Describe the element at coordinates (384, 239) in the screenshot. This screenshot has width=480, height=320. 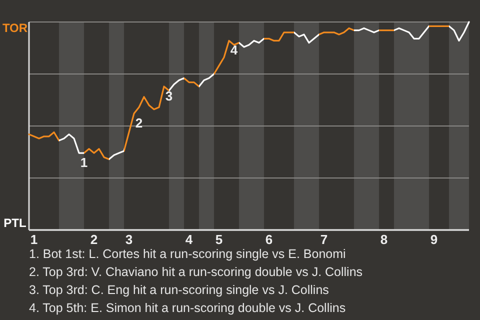
I see `x-tick-label: 8` at that location.